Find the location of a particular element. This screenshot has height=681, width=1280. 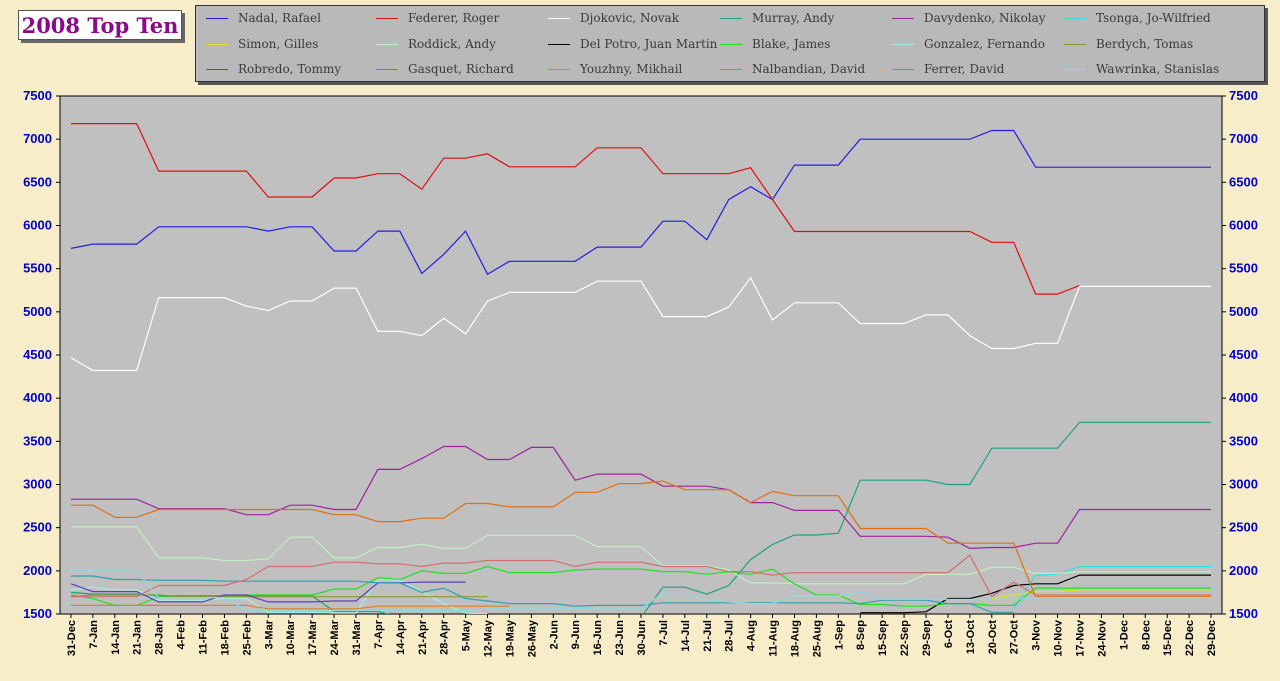

y-tick-label-right: 4000 is located at coordinates (1243, 397).